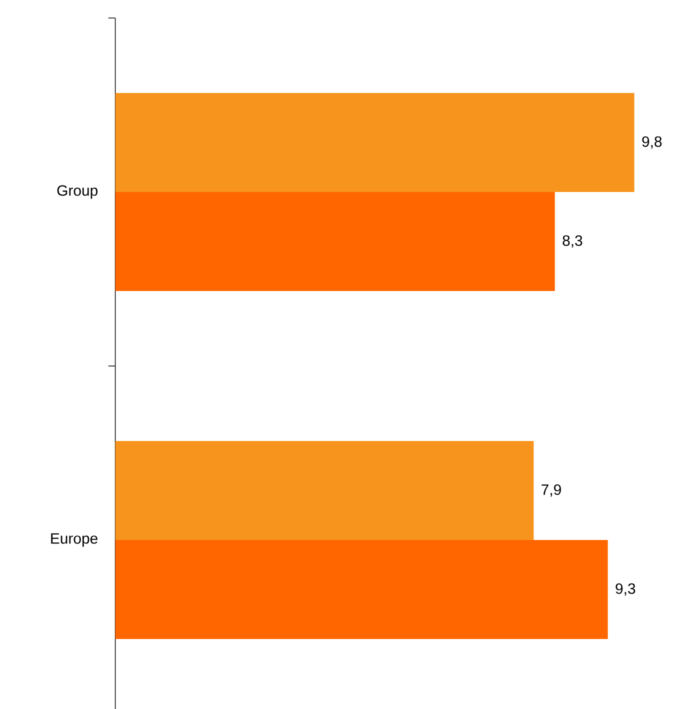  I want to click on data-label: 9,3, so click(626, 589).